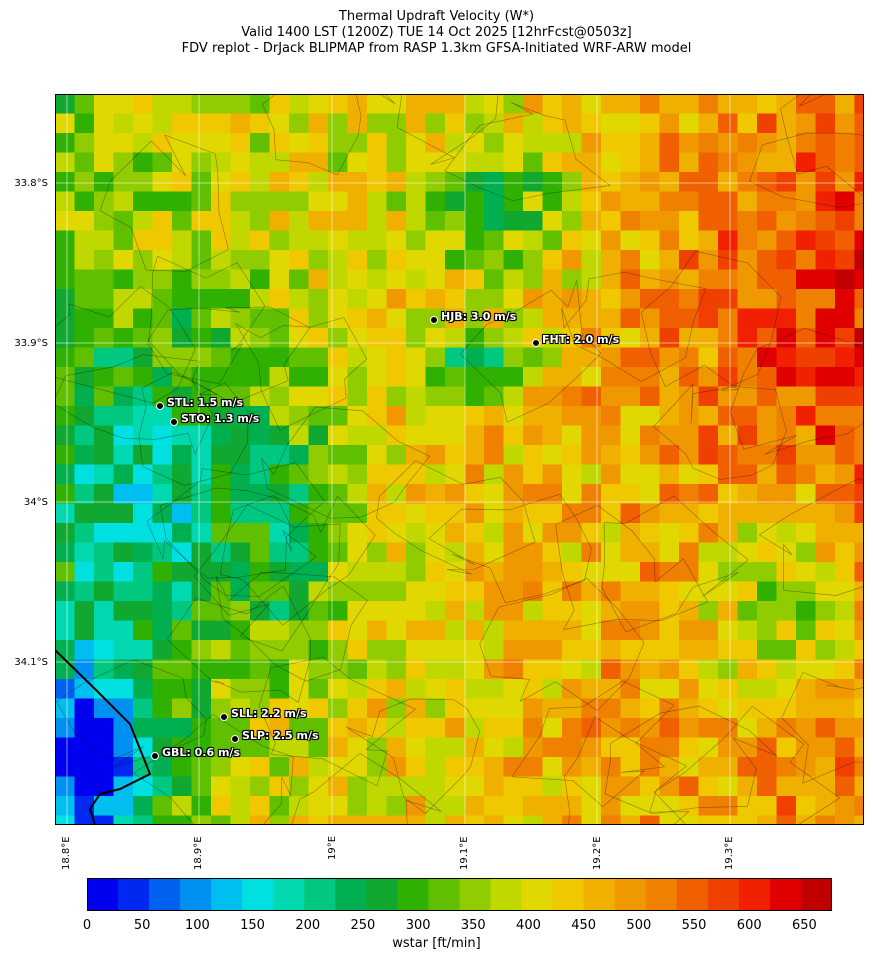 The image size is (873, 962). I want to click on station-marker-stl, so click(160, 406).